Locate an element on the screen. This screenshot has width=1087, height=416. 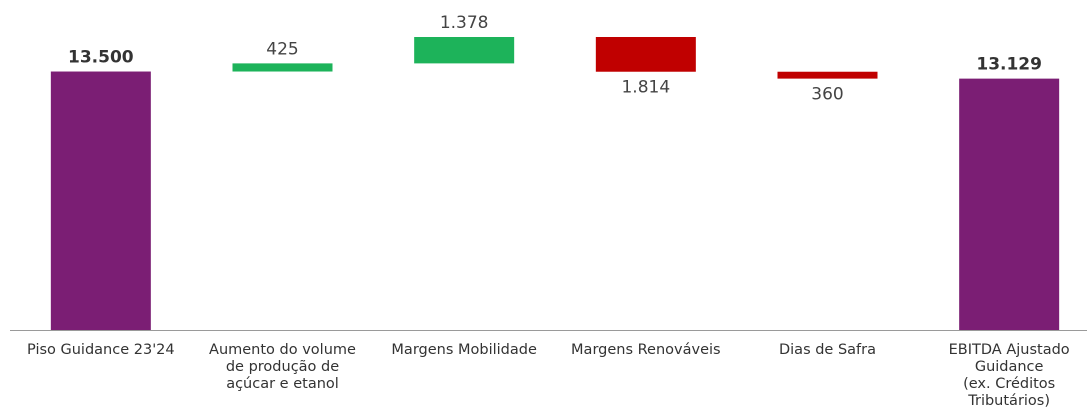
value-label: 13.129 is located at coordinates (1009, 65).